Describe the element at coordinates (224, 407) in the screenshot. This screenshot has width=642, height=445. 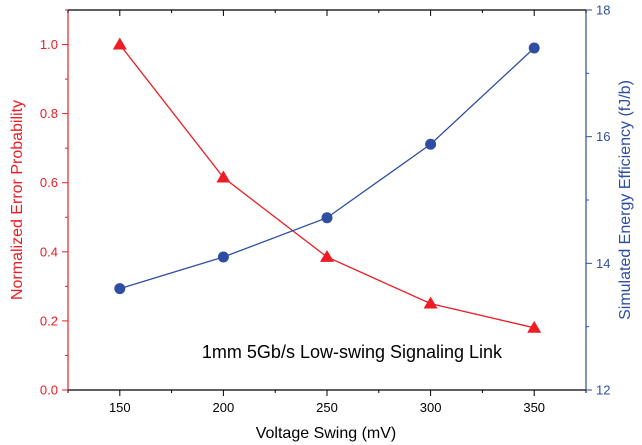
I see `x-tick-label: 200` at that location.